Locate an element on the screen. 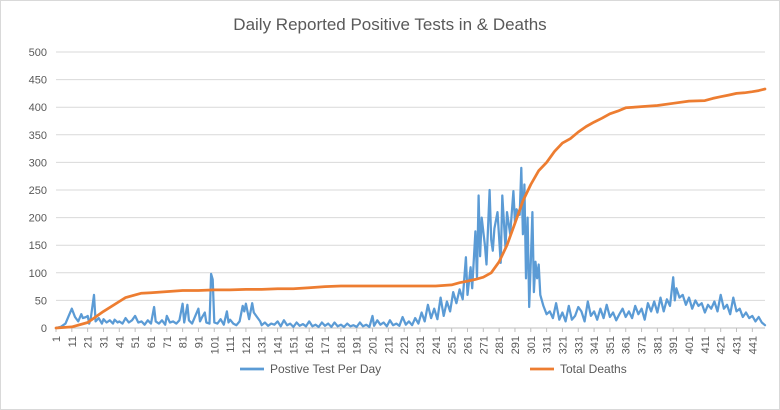 The width and height of the screenshot is (780, 410). x-tick-label: 421 is located at coordinates (722, 345).